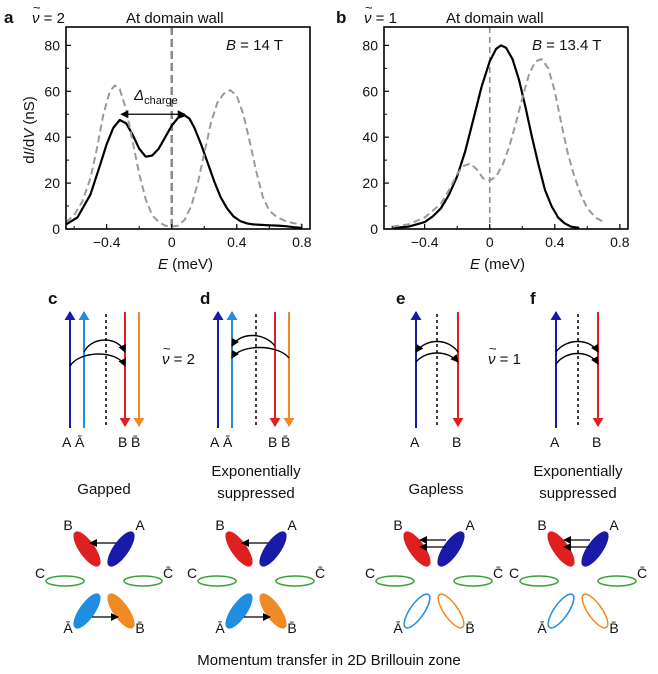 Image resolution: width=658 pixels, height=674 pixels. I want to click on tilde-a: ~, so click(37, 7).